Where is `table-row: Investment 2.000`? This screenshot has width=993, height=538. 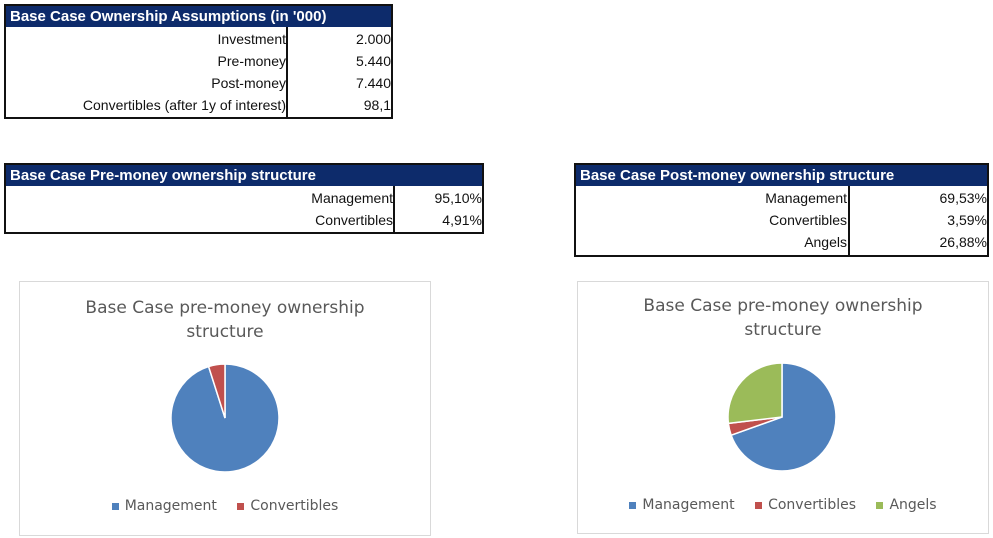 table-row: Investment 2.000 is located at coordinates (198, 39).